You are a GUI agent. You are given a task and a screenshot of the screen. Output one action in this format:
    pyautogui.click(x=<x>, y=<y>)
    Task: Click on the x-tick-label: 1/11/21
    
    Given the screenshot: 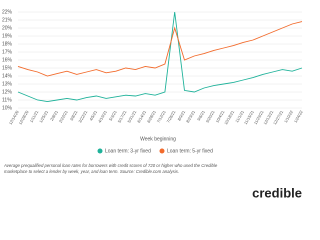 What is the action you would take?
    pyautogui.click(x=34, y=116)
    